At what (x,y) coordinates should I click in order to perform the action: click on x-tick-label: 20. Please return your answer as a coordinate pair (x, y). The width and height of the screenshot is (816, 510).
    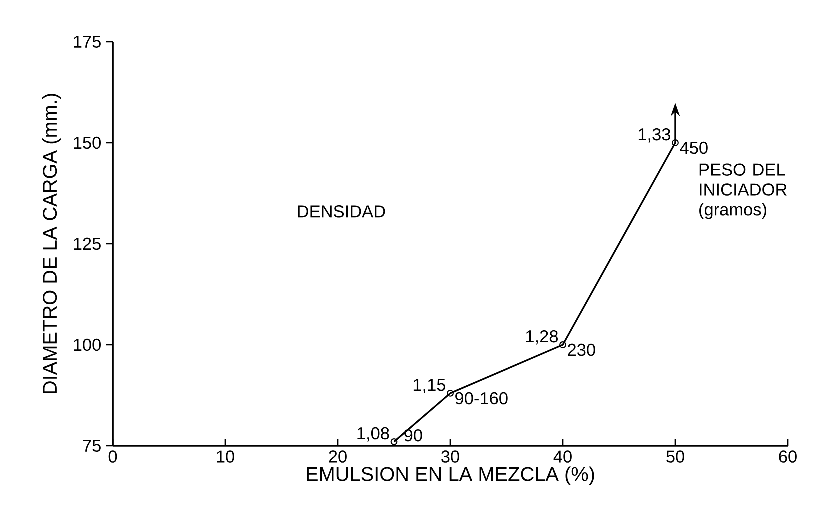
    Looking at the image, I should click on (338, 456).